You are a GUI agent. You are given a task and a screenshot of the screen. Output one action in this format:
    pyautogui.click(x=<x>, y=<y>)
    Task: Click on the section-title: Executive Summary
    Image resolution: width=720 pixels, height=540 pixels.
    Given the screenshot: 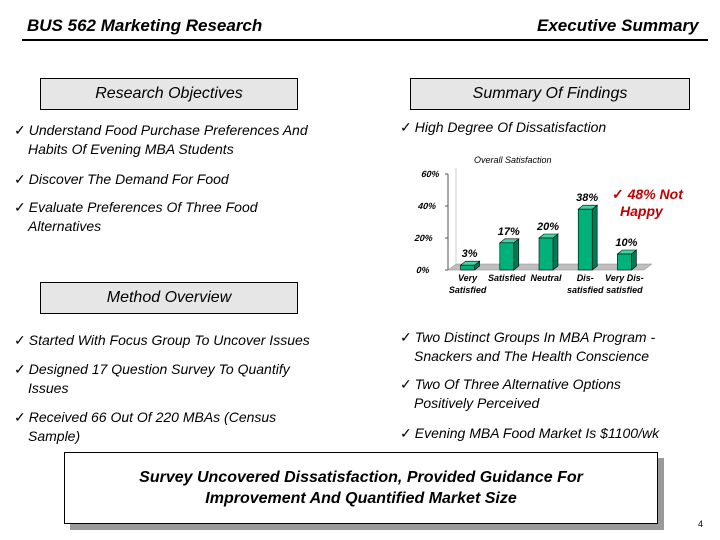 What is the action you would take?
    pyautogui.click(x=618, y=25)
    